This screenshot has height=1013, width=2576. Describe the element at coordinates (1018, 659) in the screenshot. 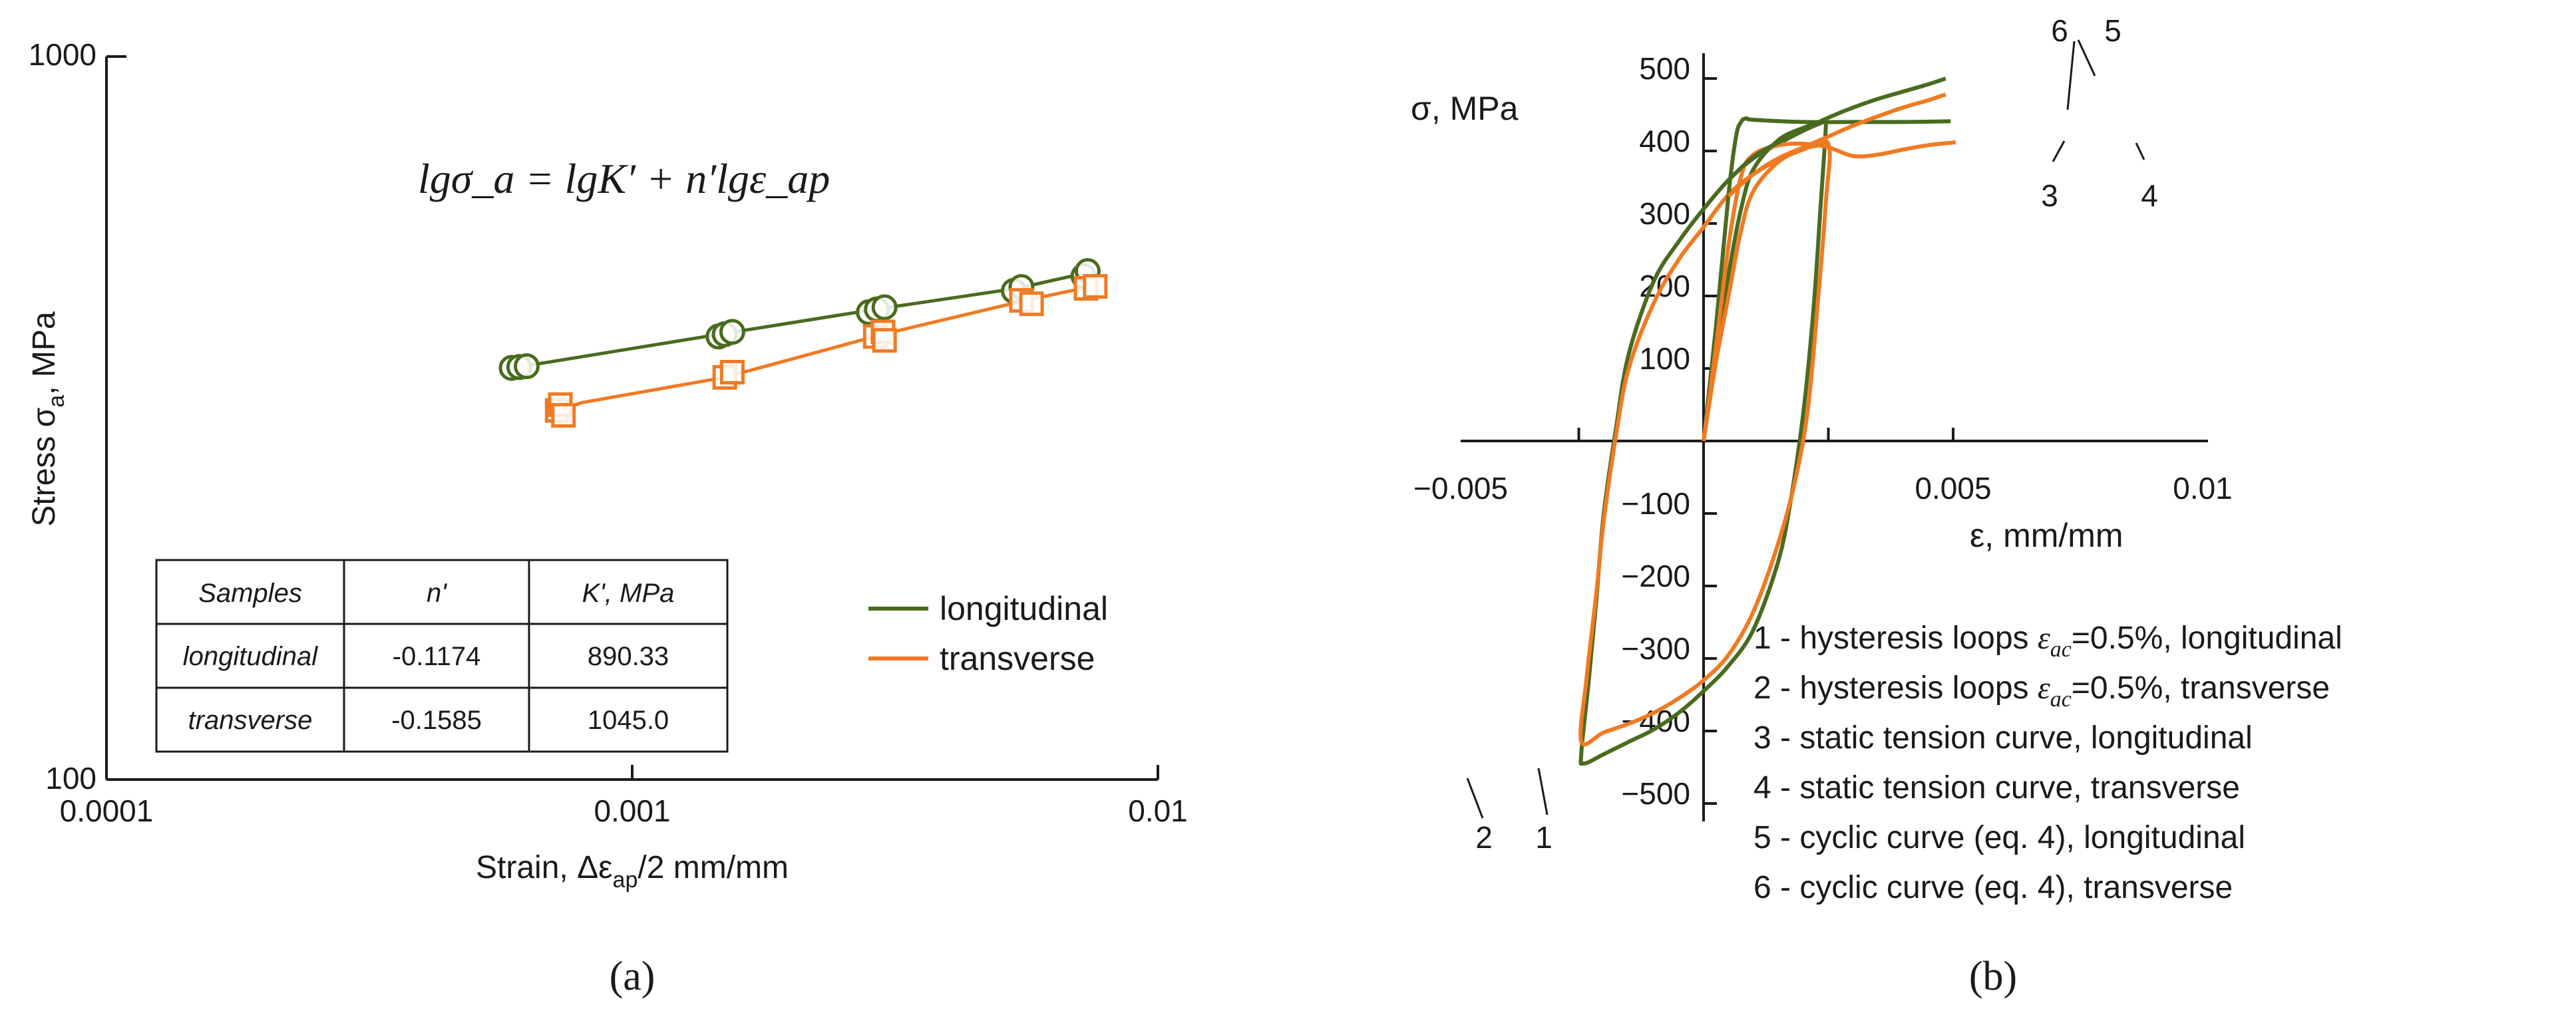

I see `a-legend-label-transverse: transverse` at that location.